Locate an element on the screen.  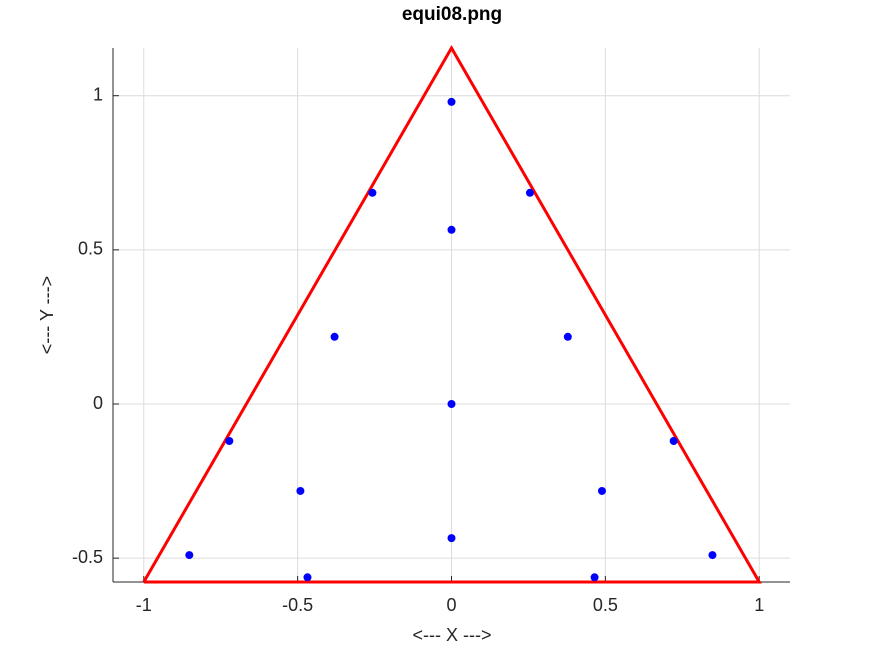
x-tick-label: -0.5 is located at coordinates (297, 605).